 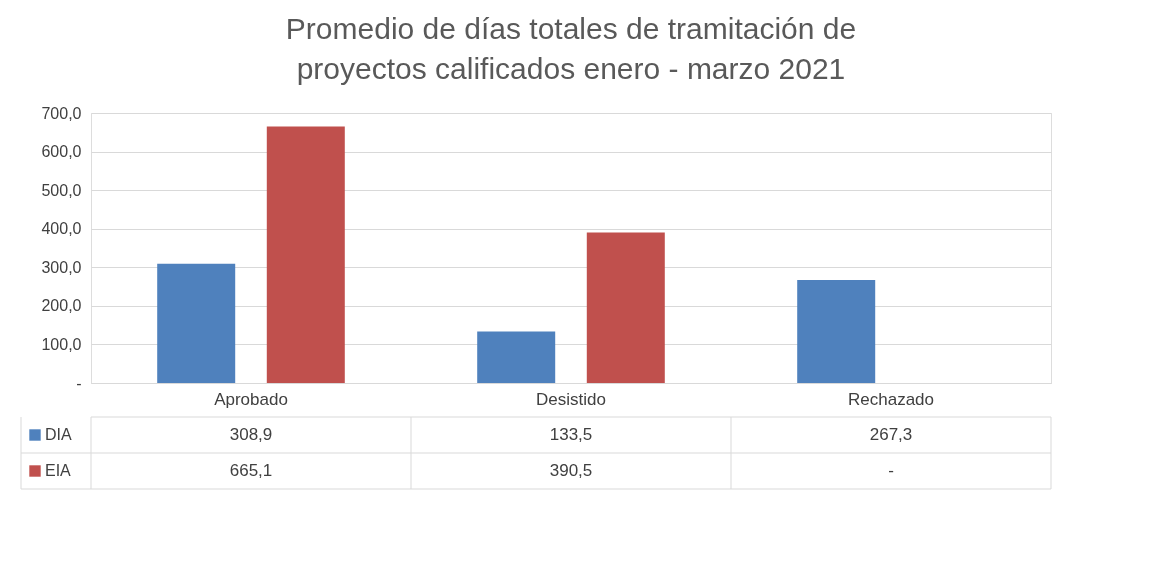 I want to click on x-tick-label: Desistido, so click(x=571, y=399).